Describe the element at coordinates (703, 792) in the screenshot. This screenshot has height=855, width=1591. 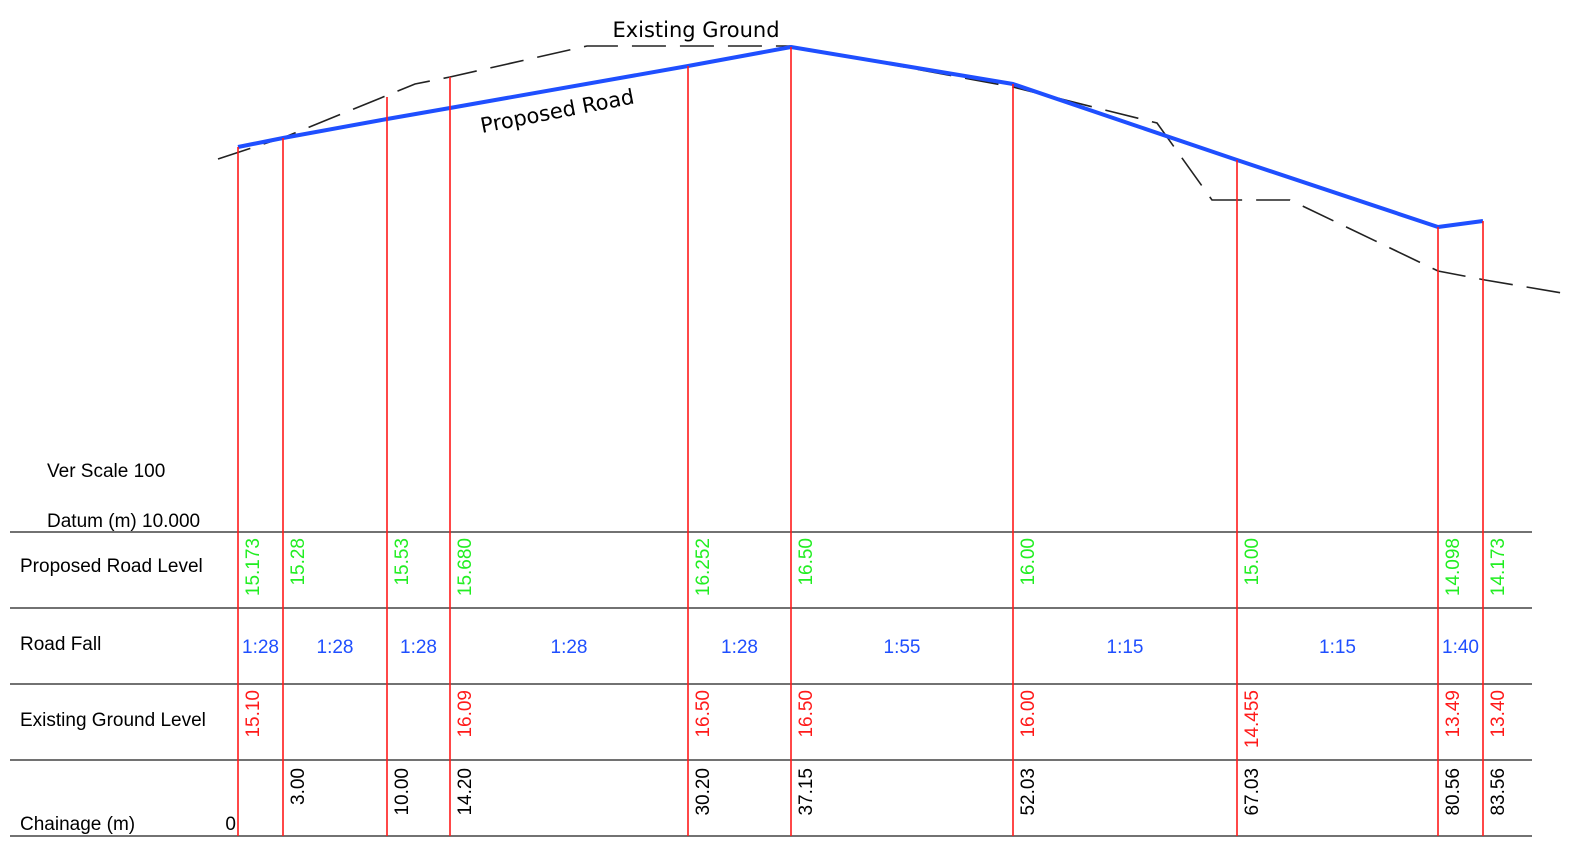
I see `chainage-value: 30.20` at that location.